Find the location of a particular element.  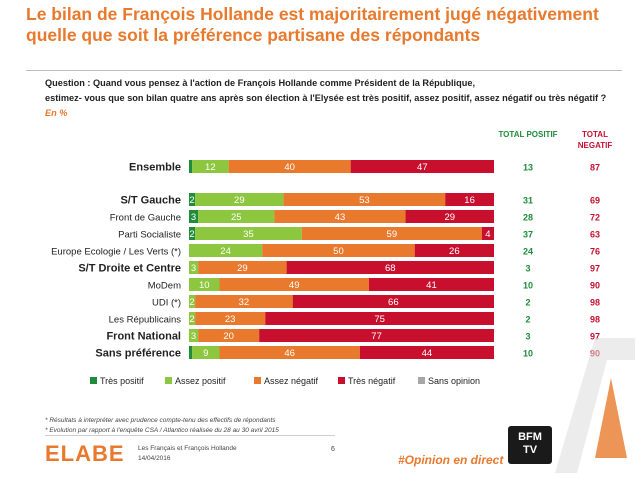

bar-tres-positif-parti-socialiste is located at coordinates (192, 233).